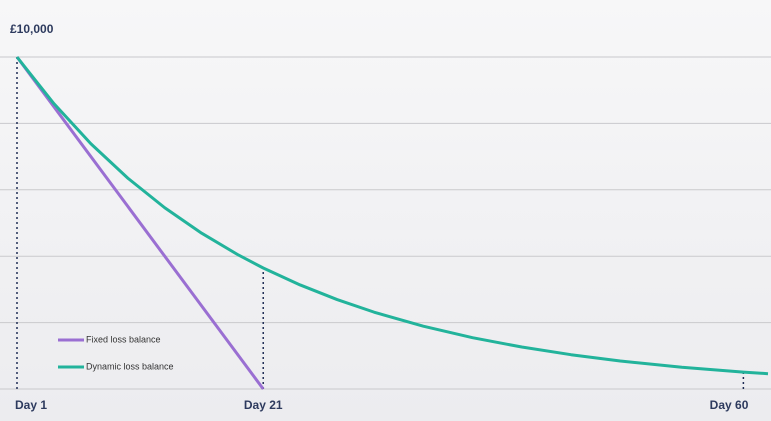 This screenshot has height=421, width=771. Describe the element at coordinates (31, 405) in the screenshot. I see `x-tick-label: Day 1` at that location.